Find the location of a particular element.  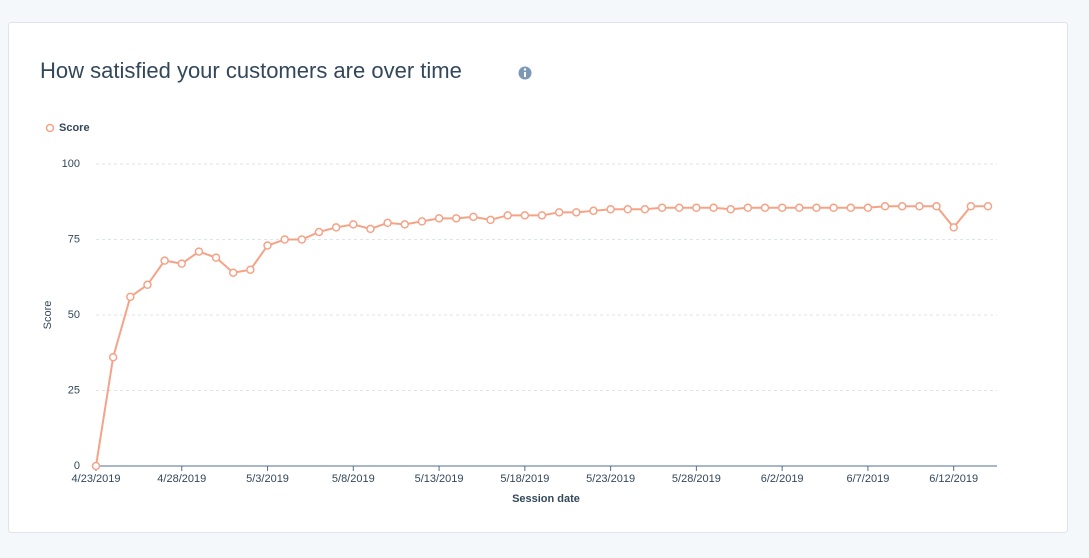

x-tick-label: 4/28/2019 is located at coordinates (181, 479).